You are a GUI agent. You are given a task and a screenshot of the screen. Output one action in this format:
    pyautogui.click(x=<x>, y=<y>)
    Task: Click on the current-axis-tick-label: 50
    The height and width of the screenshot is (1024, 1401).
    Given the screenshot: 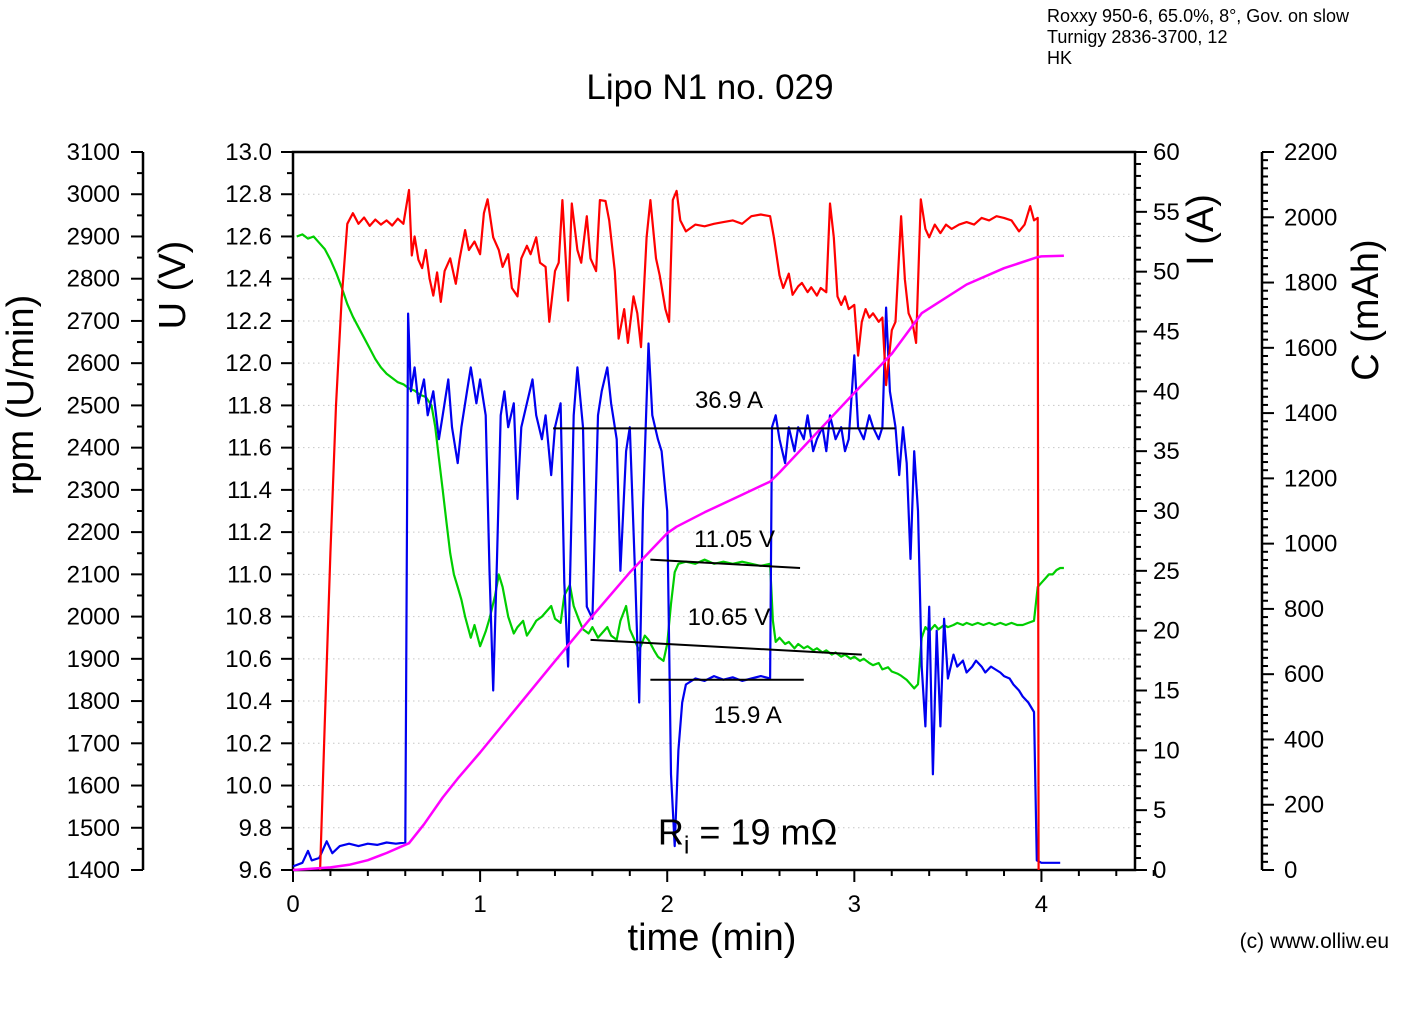 What is the action you would take?
    pyautogui.click(x=1166, y=272)
    